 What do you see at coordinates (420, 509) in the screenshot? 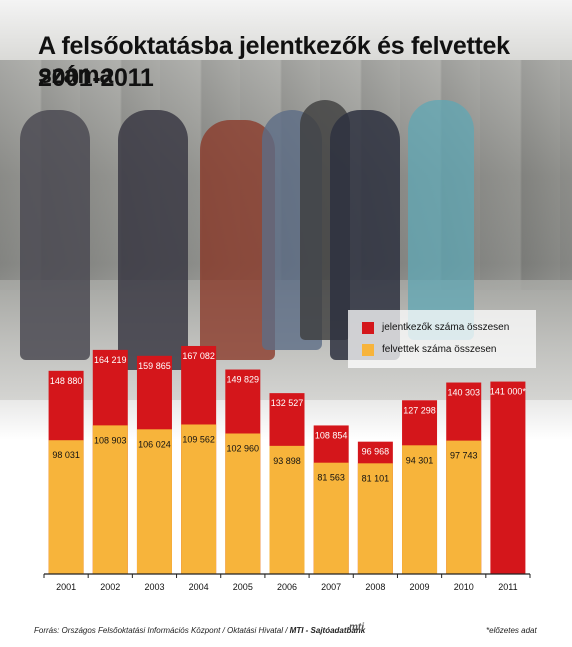
I see `bar-admitted-2009` at bounding box center [420, 509].